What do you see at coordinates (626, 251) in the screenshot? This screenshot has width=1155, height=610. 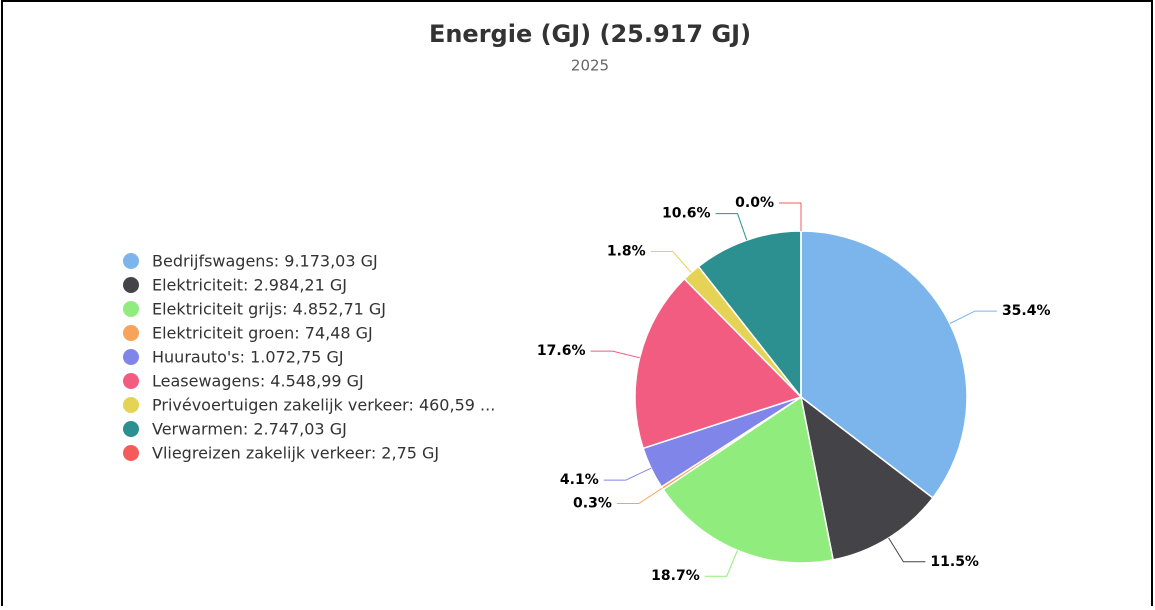 I see `data-label: 1.8%` at bounding box center [626, 251].